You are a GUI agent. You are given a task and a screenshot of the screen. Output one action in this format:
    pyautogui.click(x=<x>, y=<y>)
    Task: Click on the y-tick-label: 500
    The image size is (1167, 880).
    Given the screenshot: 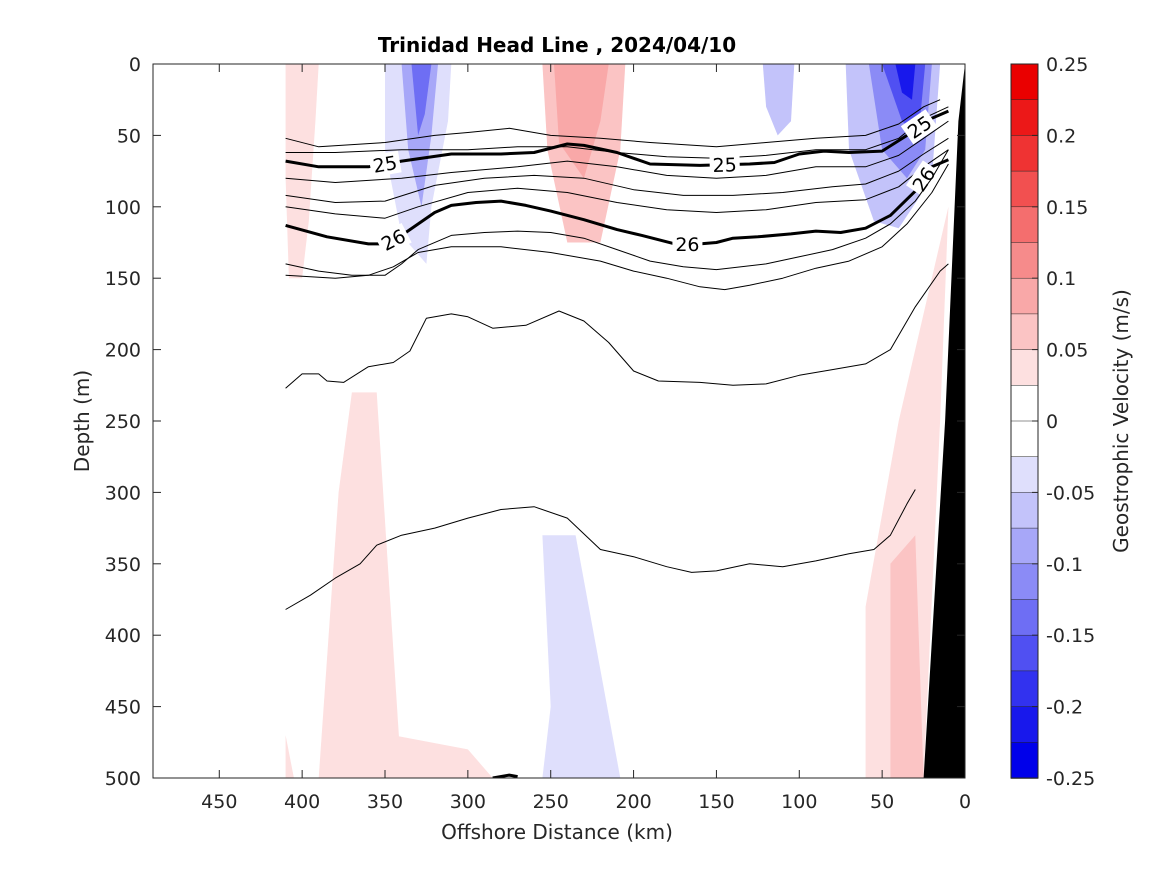 What is the action you would take?
    pyautogui.click(x=123, y=779)
    